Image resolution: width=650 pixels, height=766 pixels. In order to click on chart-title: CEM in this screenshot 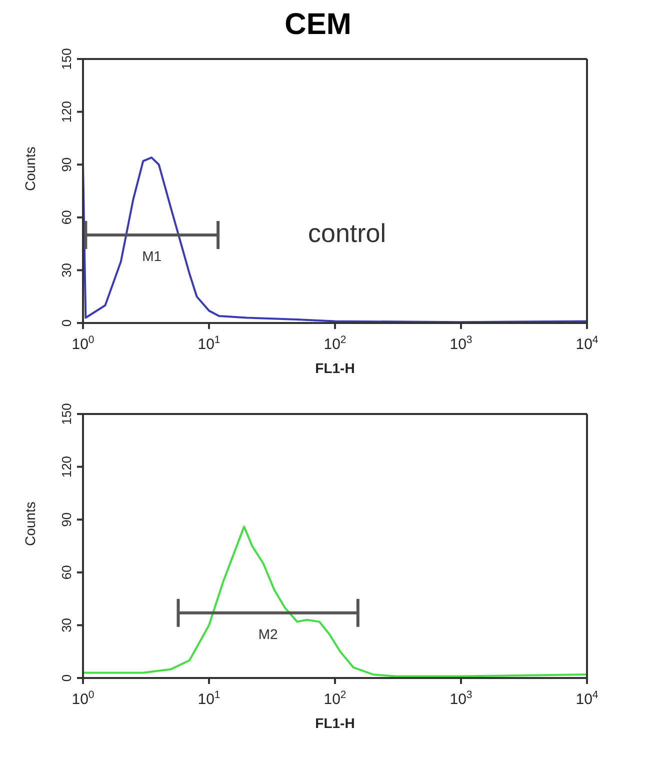, I will do `click(318, 25)`.